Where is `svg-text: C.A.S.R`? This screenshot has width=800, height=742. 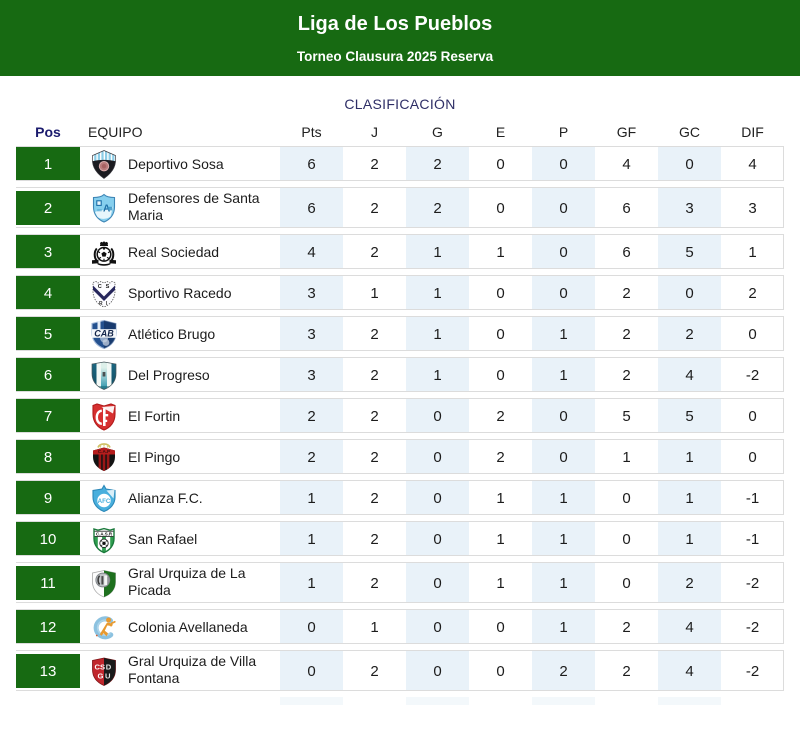
svg-text: C.A.S.R is located at coordinates (104, 533).